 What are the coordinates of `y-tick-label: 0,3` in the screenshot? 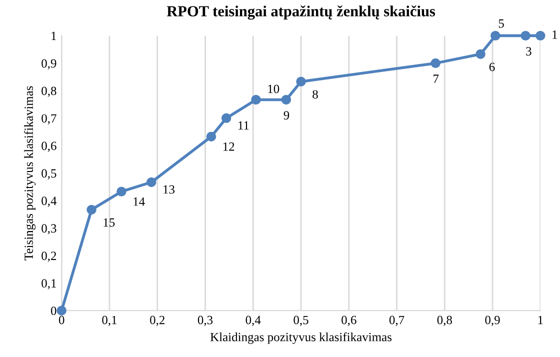 It's located at (49, 229).